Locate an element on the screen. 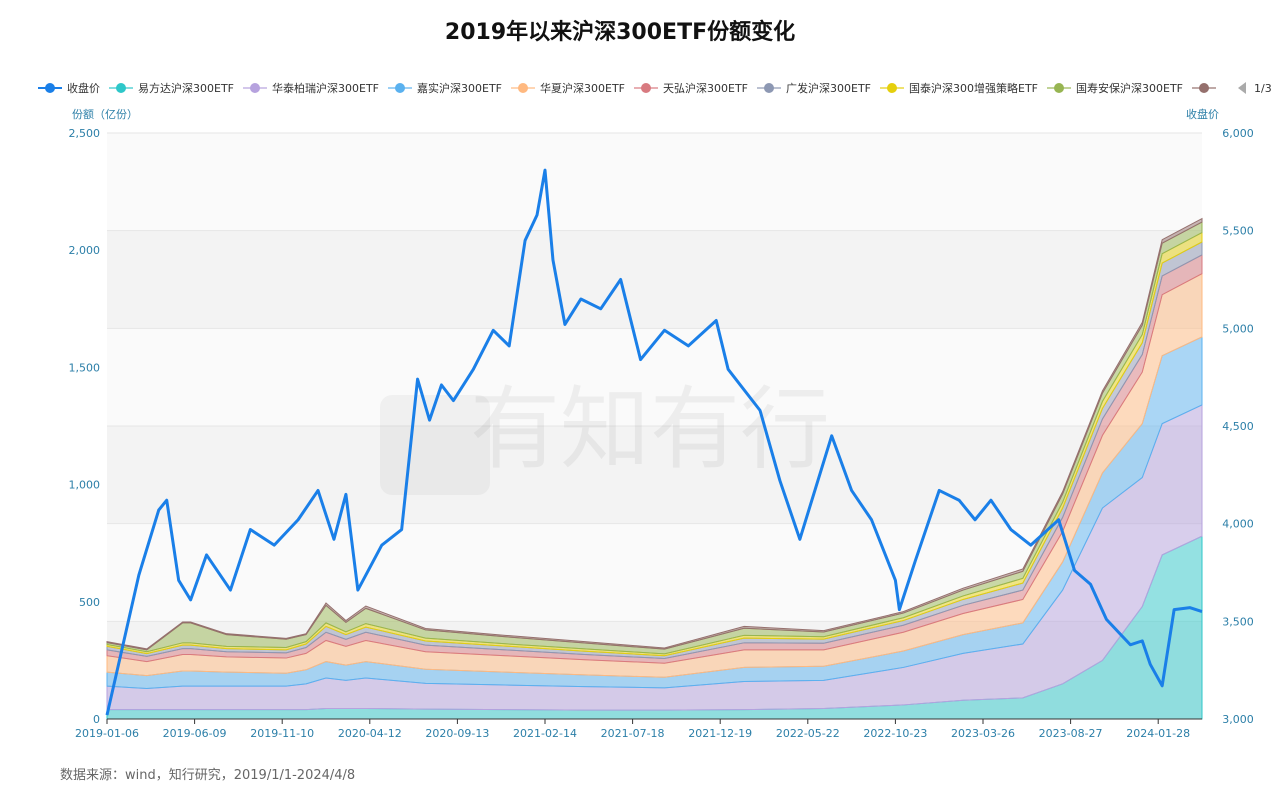 The width and height of the screenshot is (1280, 798). legend-item: 天弘沪深300ETF is located at coordinates (691, 88).